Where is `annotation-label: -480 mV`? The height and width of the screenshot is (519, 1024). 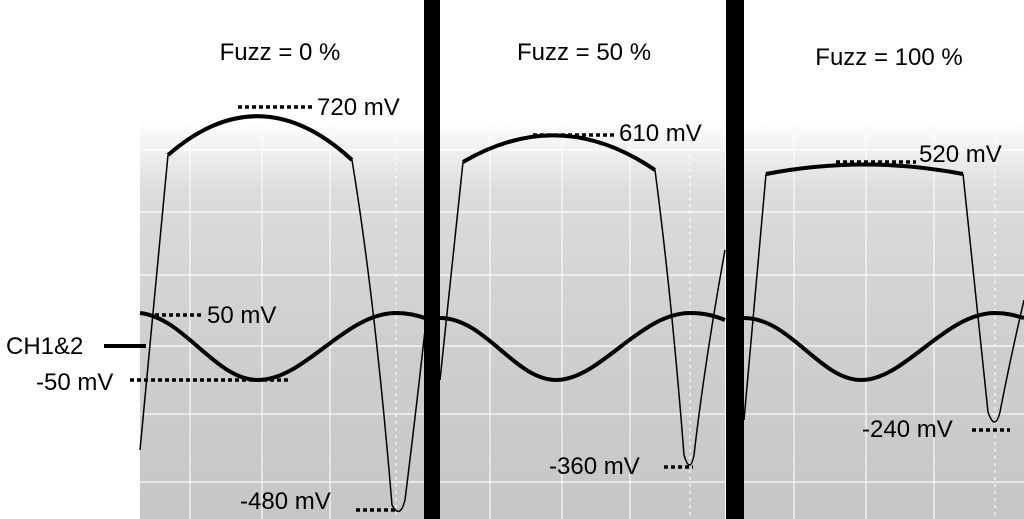
annotation-label: -480 mV is located at coordinates (285, 501).